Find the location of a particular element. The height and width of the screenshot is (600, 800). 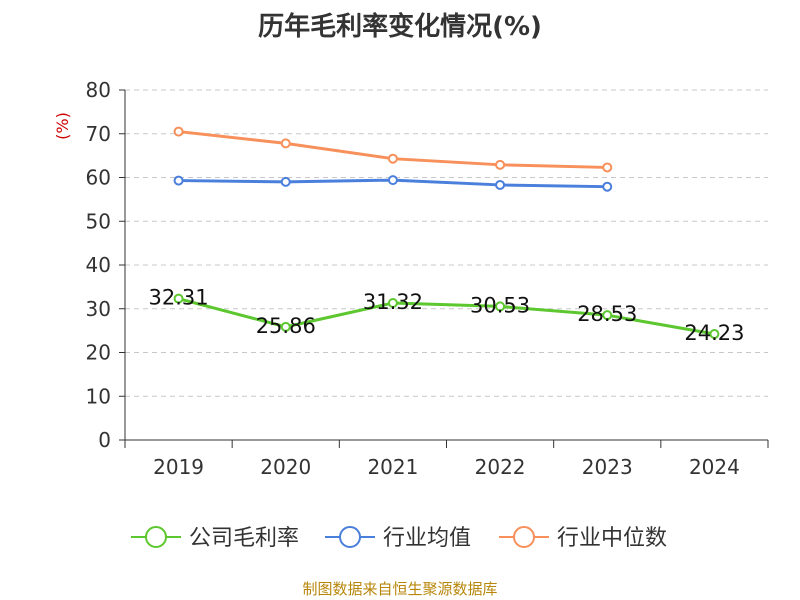

source-note: 制图数据来自恒生聚源数据库 is located at coordinates (400, 589).